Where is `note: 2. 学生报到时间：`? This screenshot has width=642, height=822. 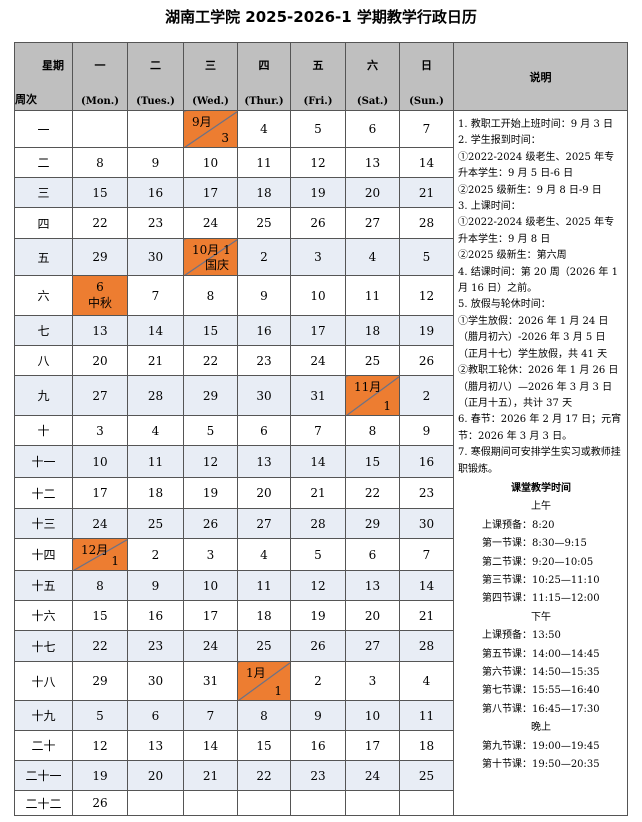
note: 2. 学生报到时间： is located at coordinates (499, 141).